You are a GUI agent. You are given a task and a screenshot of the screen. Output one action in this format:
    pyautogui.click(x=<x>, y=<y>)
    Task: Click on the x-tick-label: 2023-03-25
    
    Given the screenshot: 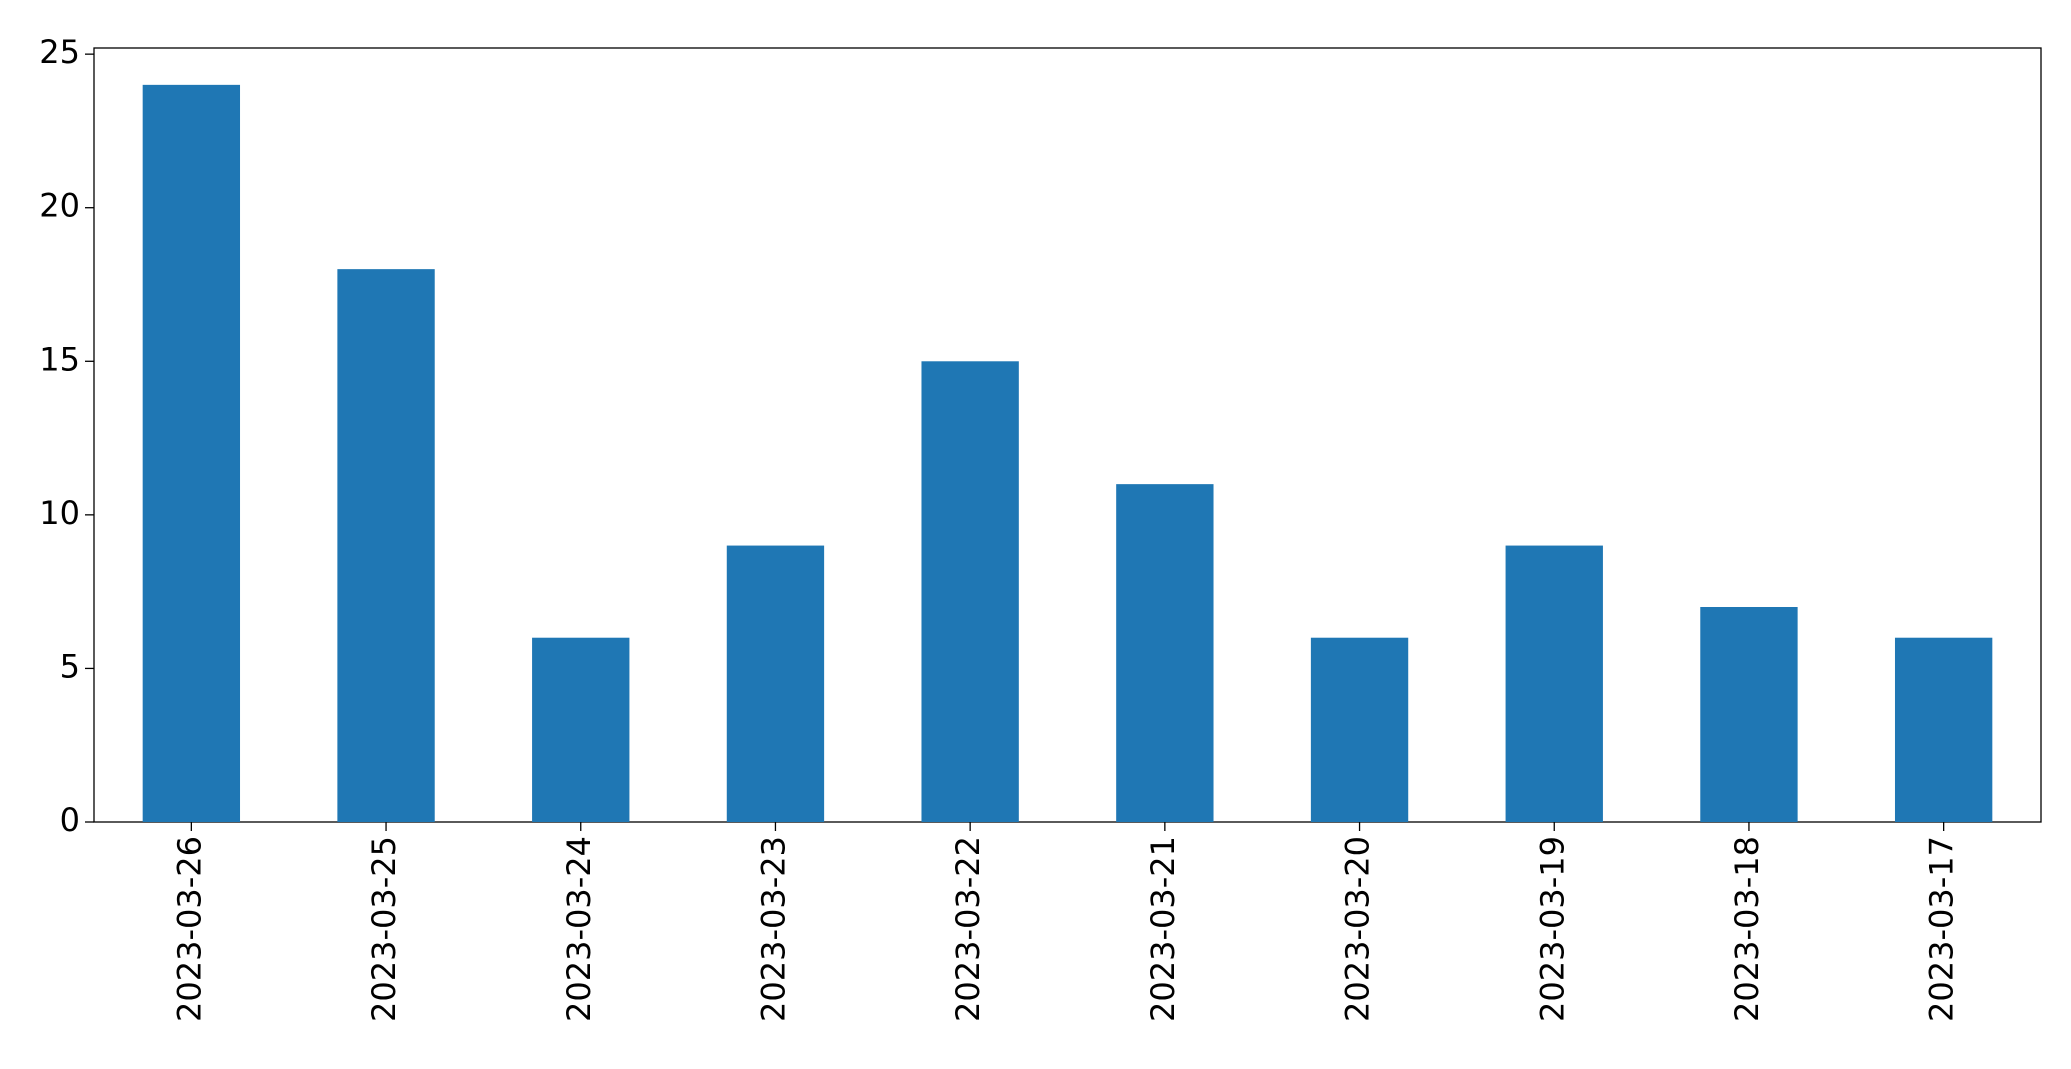 What is the action you would take?
    pyautogui.click(x=384, y=929)
    